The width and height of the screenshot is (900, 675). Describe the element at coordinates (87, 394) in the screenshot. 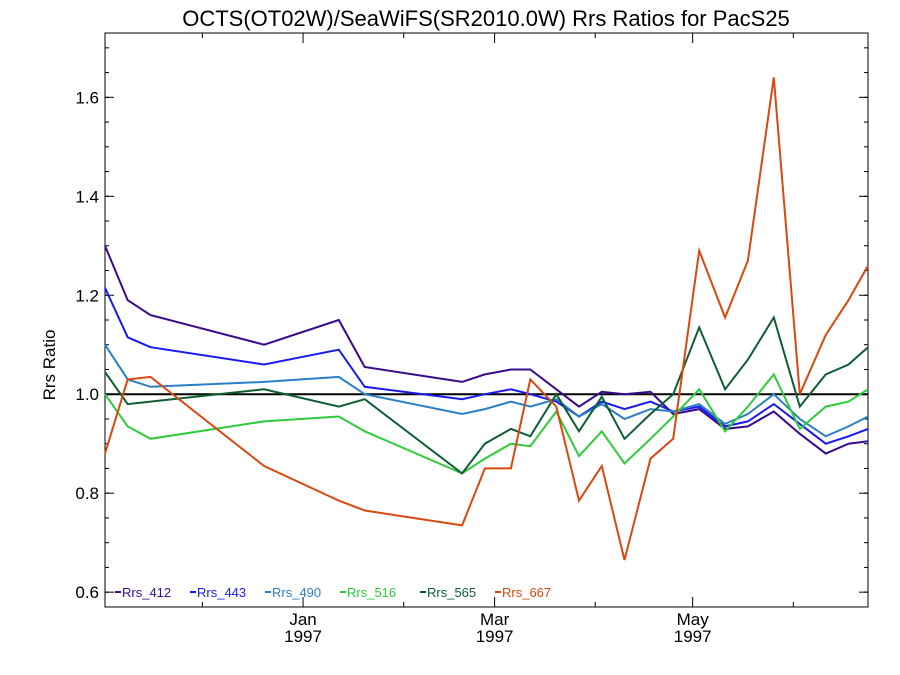

I see `y-tick-label: 1.0` at that location.